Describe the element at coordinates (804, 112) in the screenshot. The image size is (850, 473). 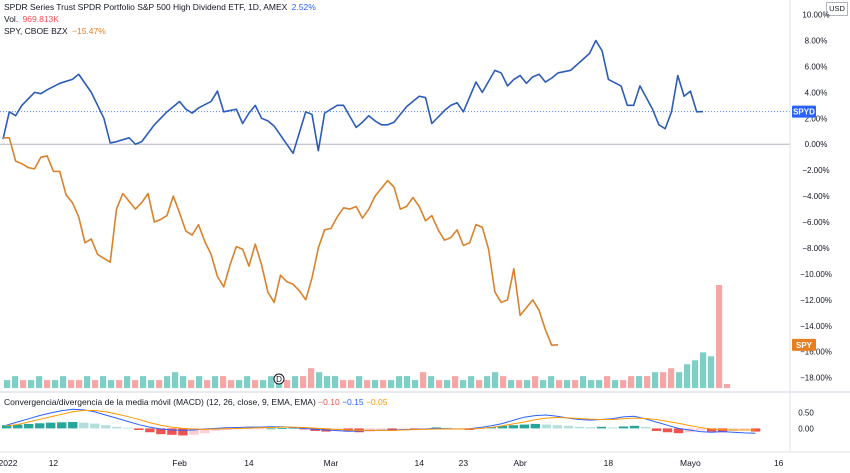
I see `price-tag-label: SPYD` at that location.